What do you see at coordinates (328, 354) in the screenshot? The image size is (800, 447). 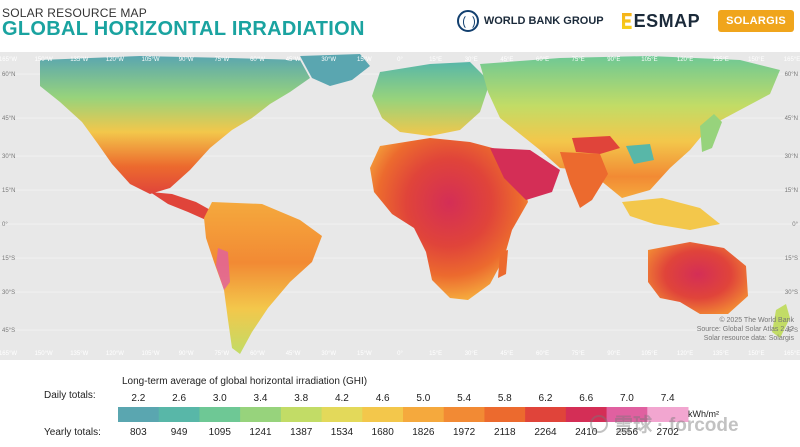 I see `longitude-label-bottom: 30°W` at bounding box center [328, 354].